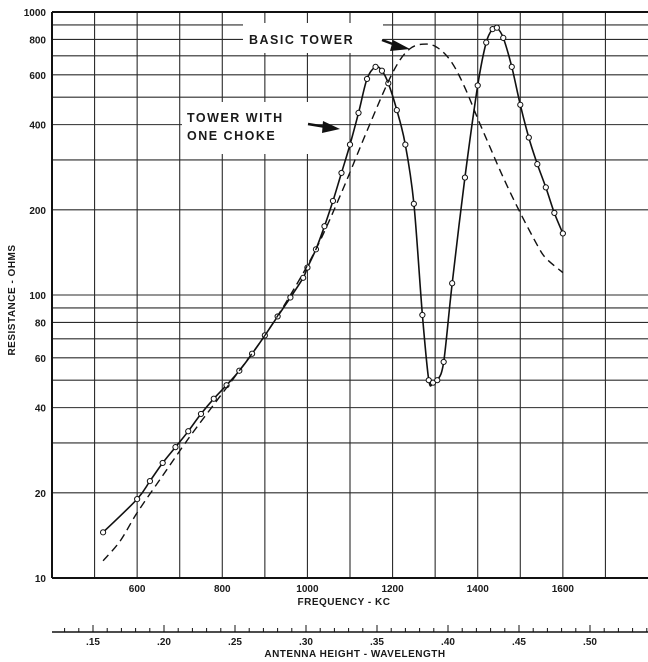 The height and width of the screenshot is (662, 648). What do you see at coordinates (12, 299) in the screenshot?
I see `y-axis-label: RESISTANCE - OHMS` at bounding box center [12, 299].